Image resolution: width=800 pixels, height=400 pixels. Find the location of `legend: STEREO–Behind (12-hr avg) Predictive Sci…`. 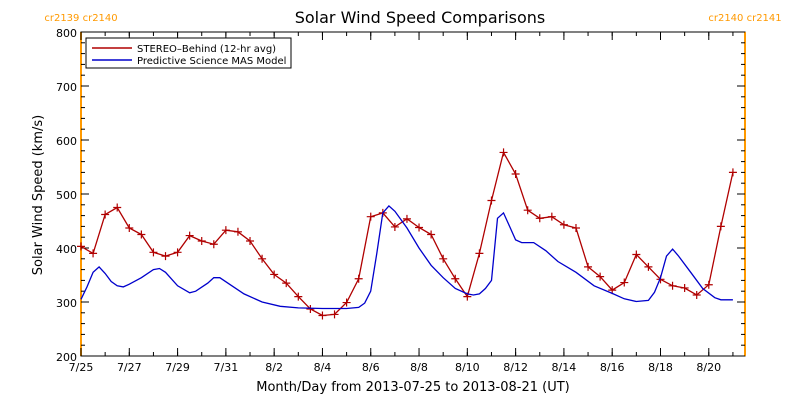

legend: STEREO–Behind (12-hr avg) Predictive Sci… is located at coordinates (188, 53).